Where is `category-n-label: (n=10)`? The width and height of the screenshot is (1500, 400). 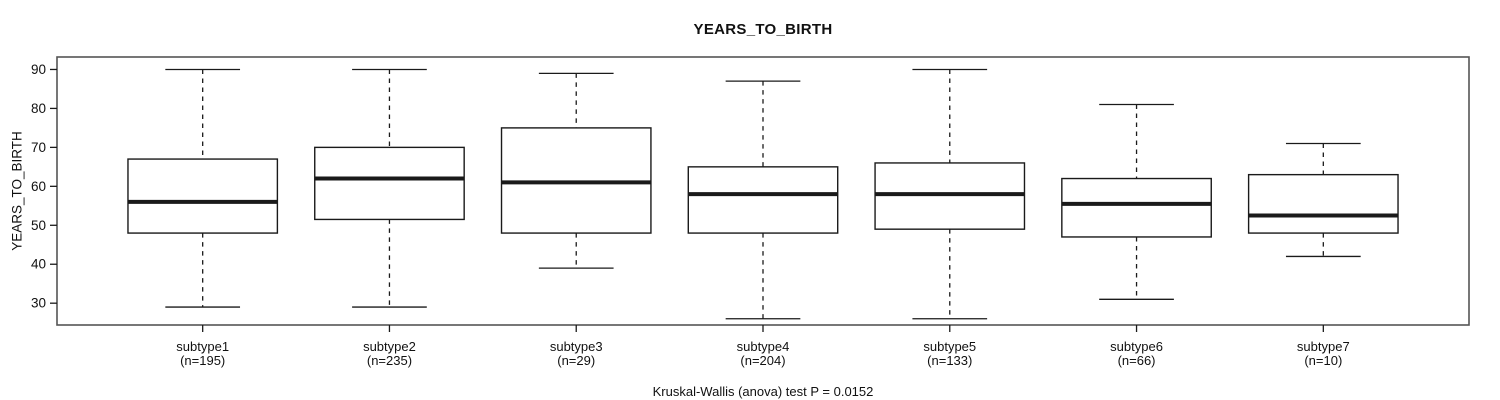 category-n-label: (n=10) is located at coordinates (1323, 360).